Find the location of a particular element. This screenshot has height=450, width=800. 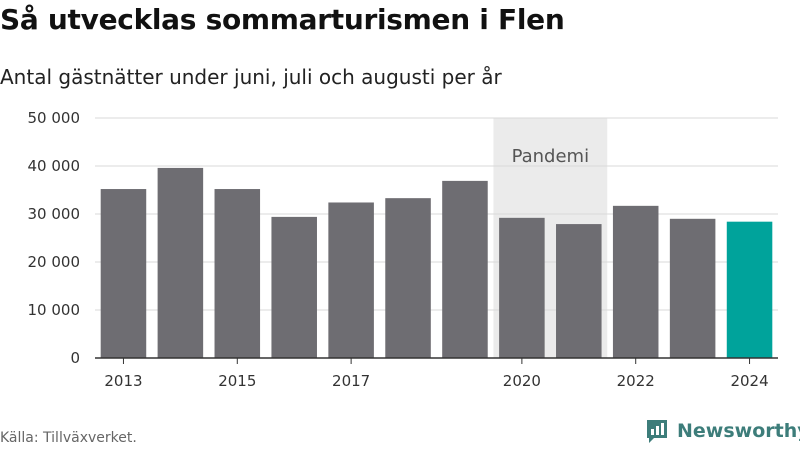

bar-2014 is located at coordinates (180, 262).